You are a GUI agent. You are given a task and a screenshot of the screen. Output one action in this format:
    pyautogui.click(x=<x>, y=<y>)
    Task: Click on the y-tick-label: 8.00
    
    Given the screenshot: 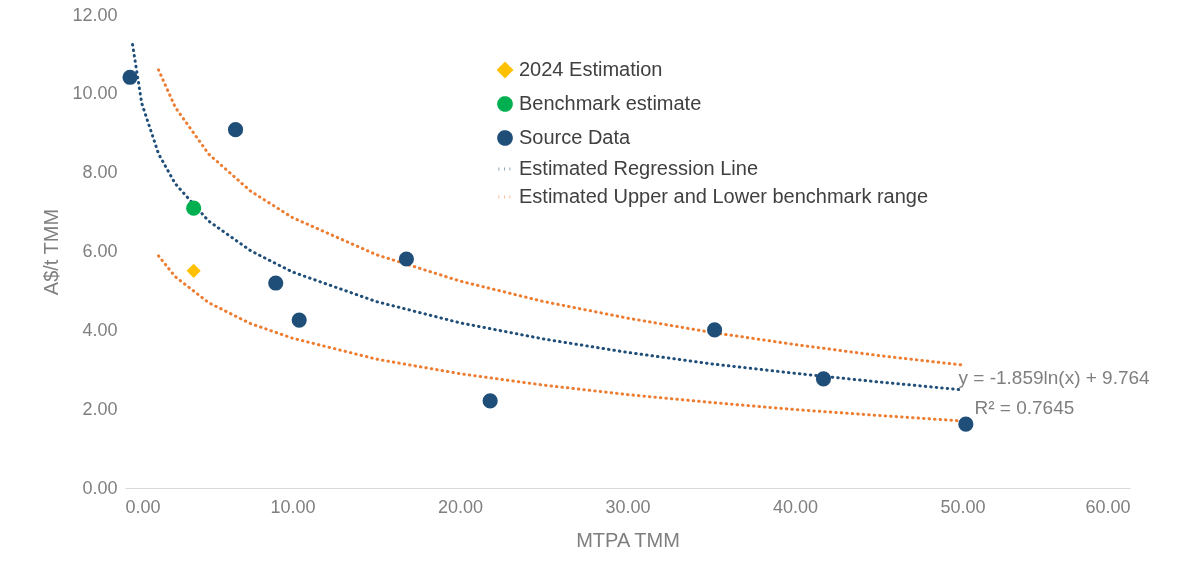 What is the action you would take?
    pyautogui.click(x=100, y=172)
    